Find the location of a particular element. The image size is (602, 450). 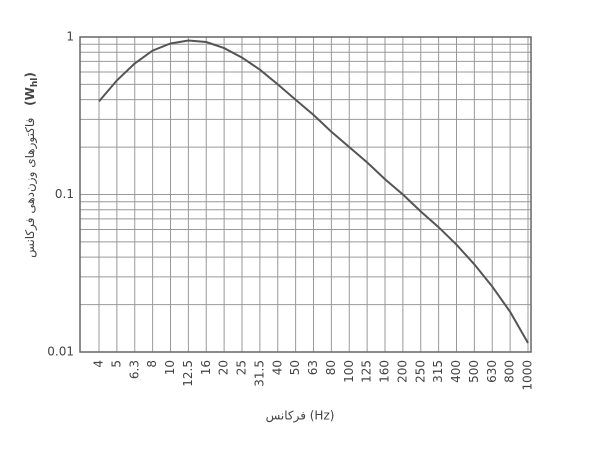

x-tick-label: 6.3 is located at coordinates (134, 369).